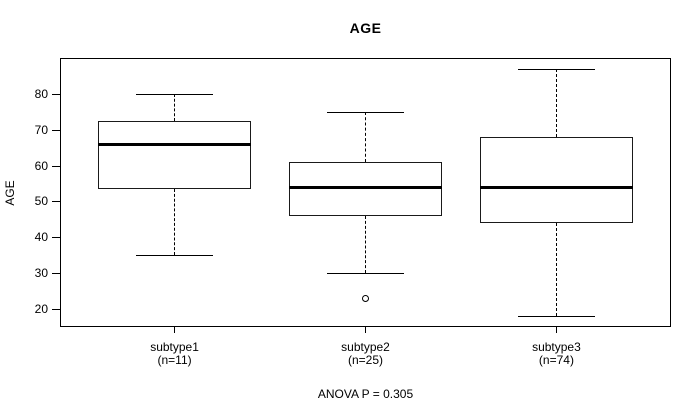  I want to click on x-label-count: (n=25), so click(365, 360).